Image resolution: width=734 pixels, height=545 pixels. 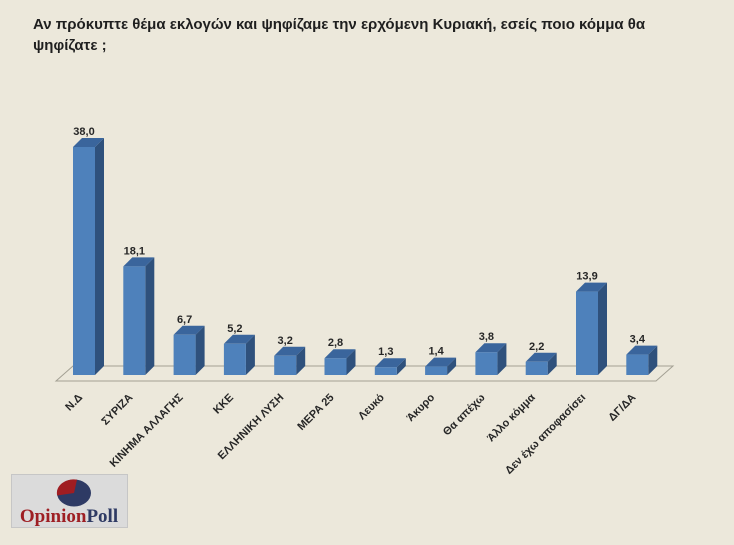 I want to click on pie-icon, so click(x=73, y=493).